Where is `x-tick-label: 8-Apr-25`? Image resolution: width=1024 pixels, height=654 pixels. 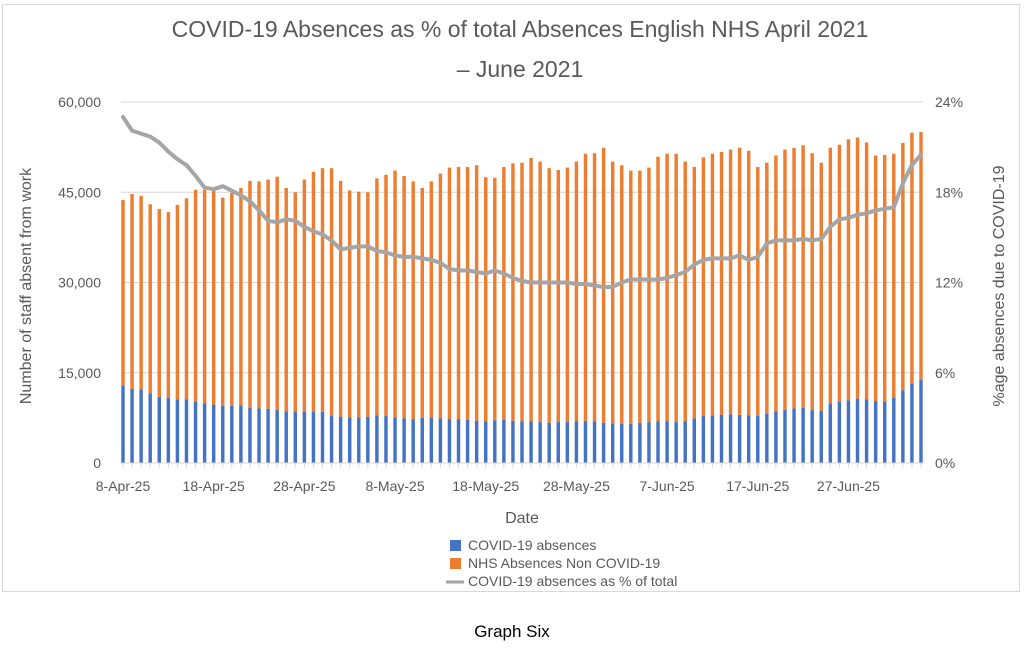
x-tick-label: 8-Apr-25 is located at coordinates (123, 486).